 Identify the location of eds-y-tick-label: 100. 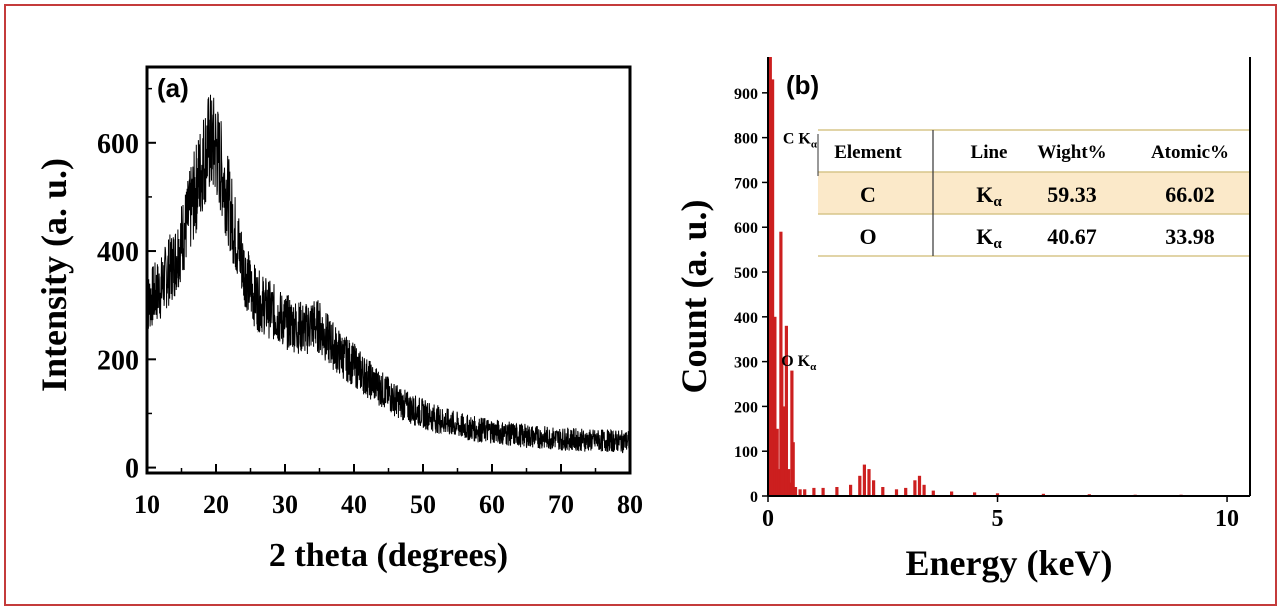
(746, 452).